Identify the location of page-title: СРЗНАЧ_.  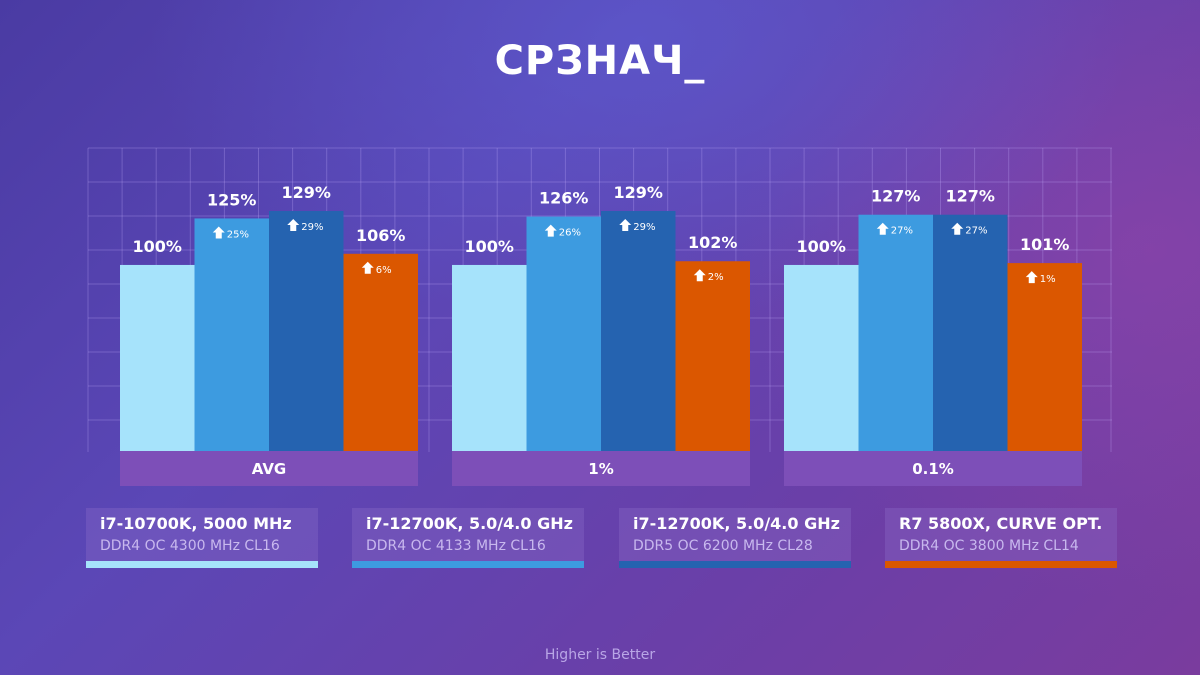
(600, 61).